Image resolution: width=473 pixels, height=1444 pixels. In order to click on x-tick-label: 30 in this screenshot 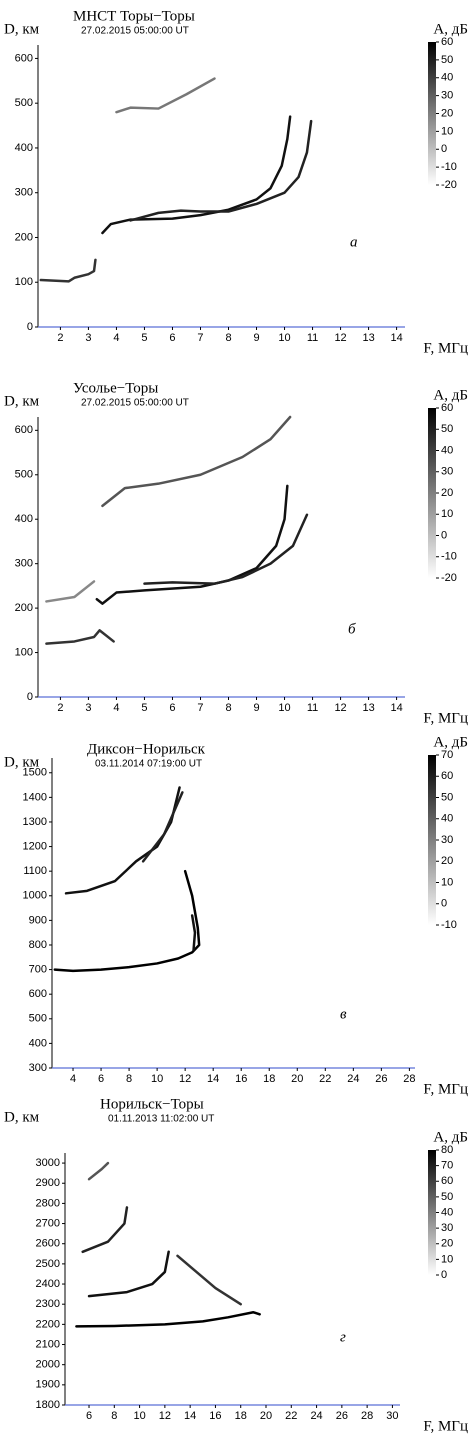, I will do `click(392, 1416)`.